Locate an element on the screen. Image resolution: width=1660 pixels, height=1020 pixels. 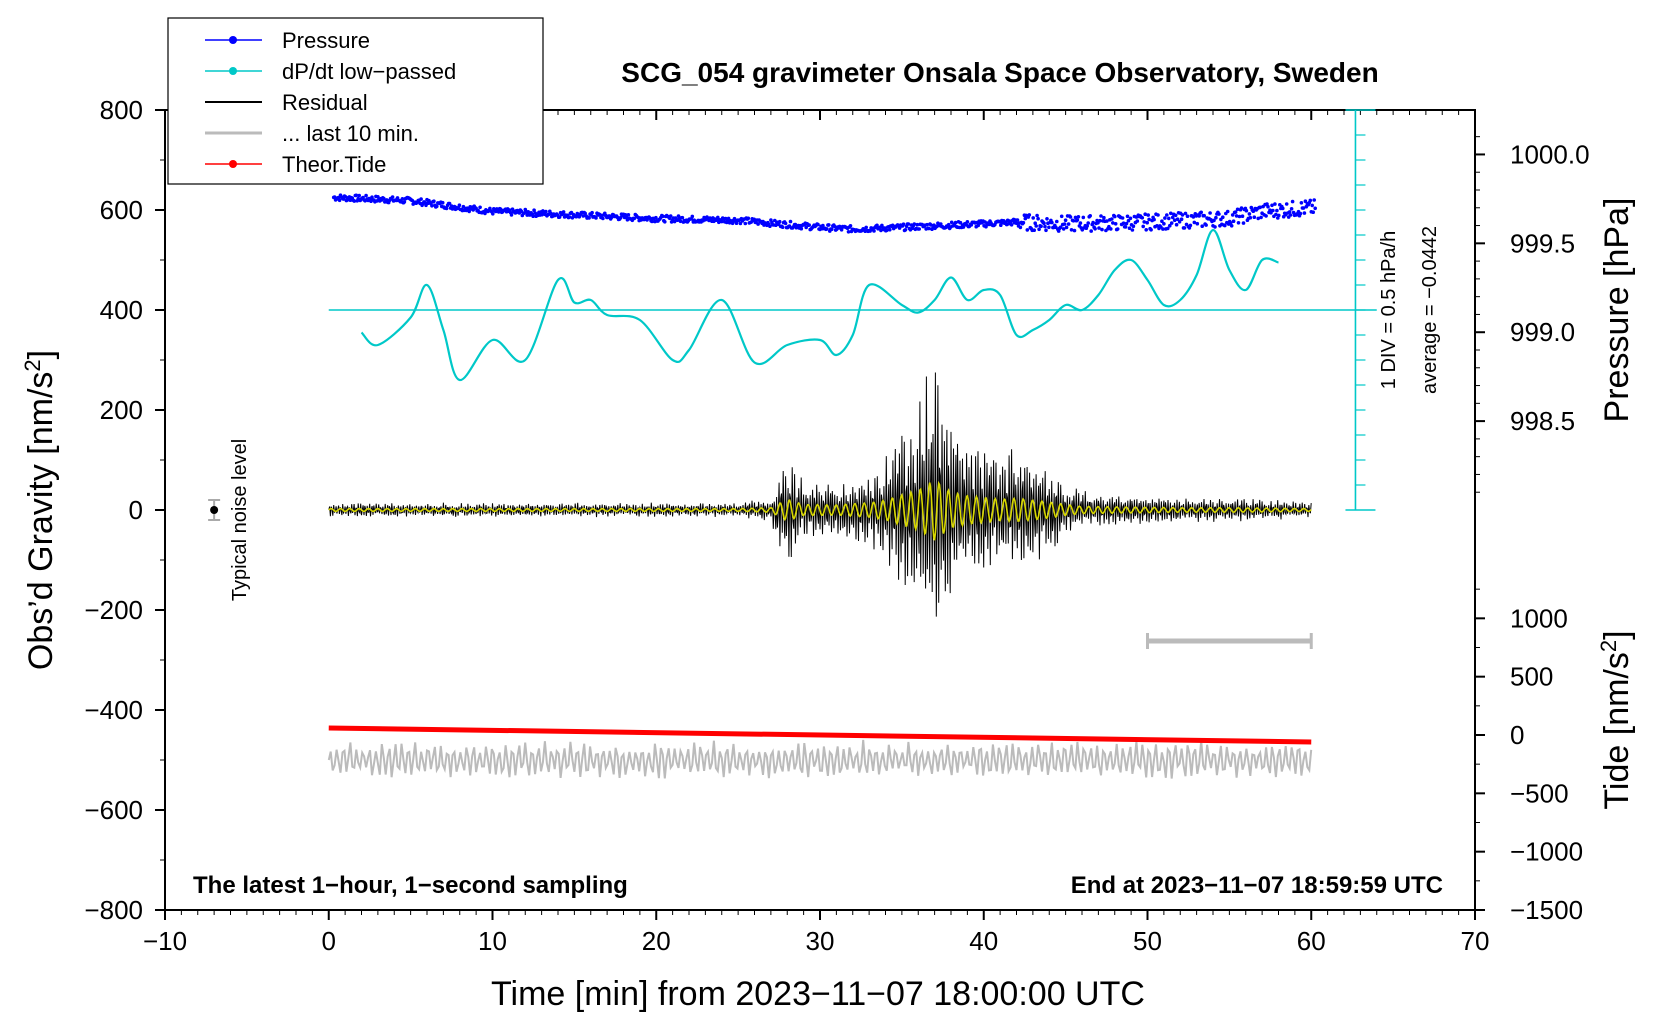
dpdt-scale-bar is located at coordinates (1360, 310).